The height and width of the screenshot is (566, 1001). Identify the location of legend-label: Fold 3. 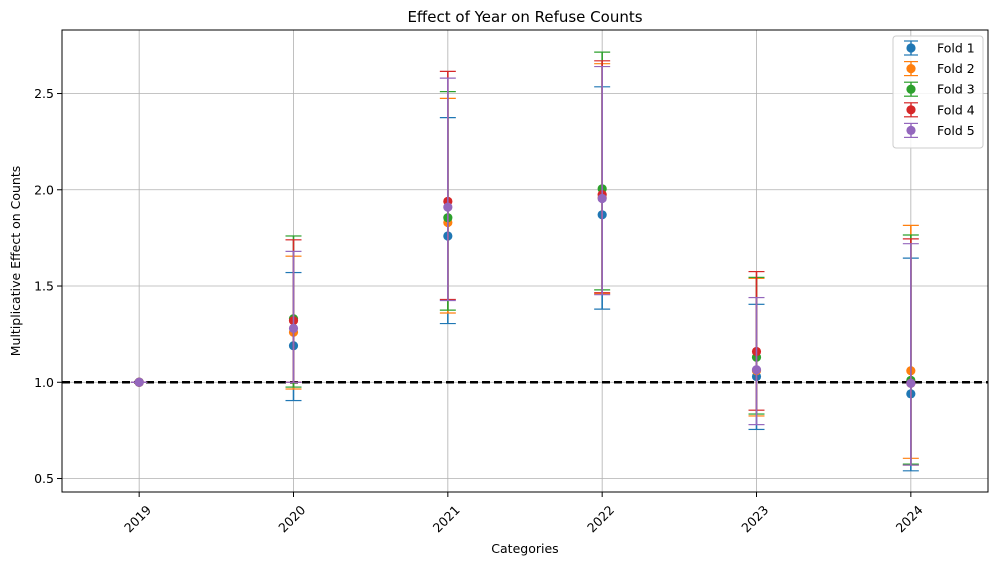
(956, 89).